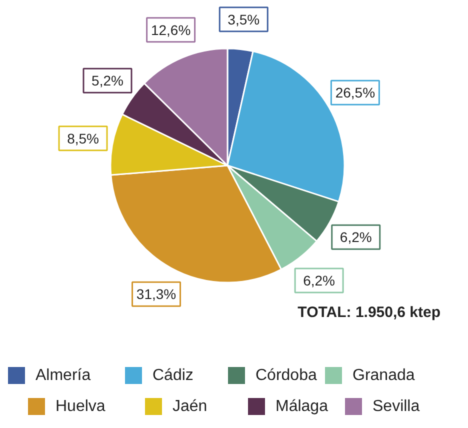 This screenshot has height=428, width=468. What do you see at coordinates (81, 406) in the screenshot?
I see `legend-label: Huelva` at bounding box center [81, 406].